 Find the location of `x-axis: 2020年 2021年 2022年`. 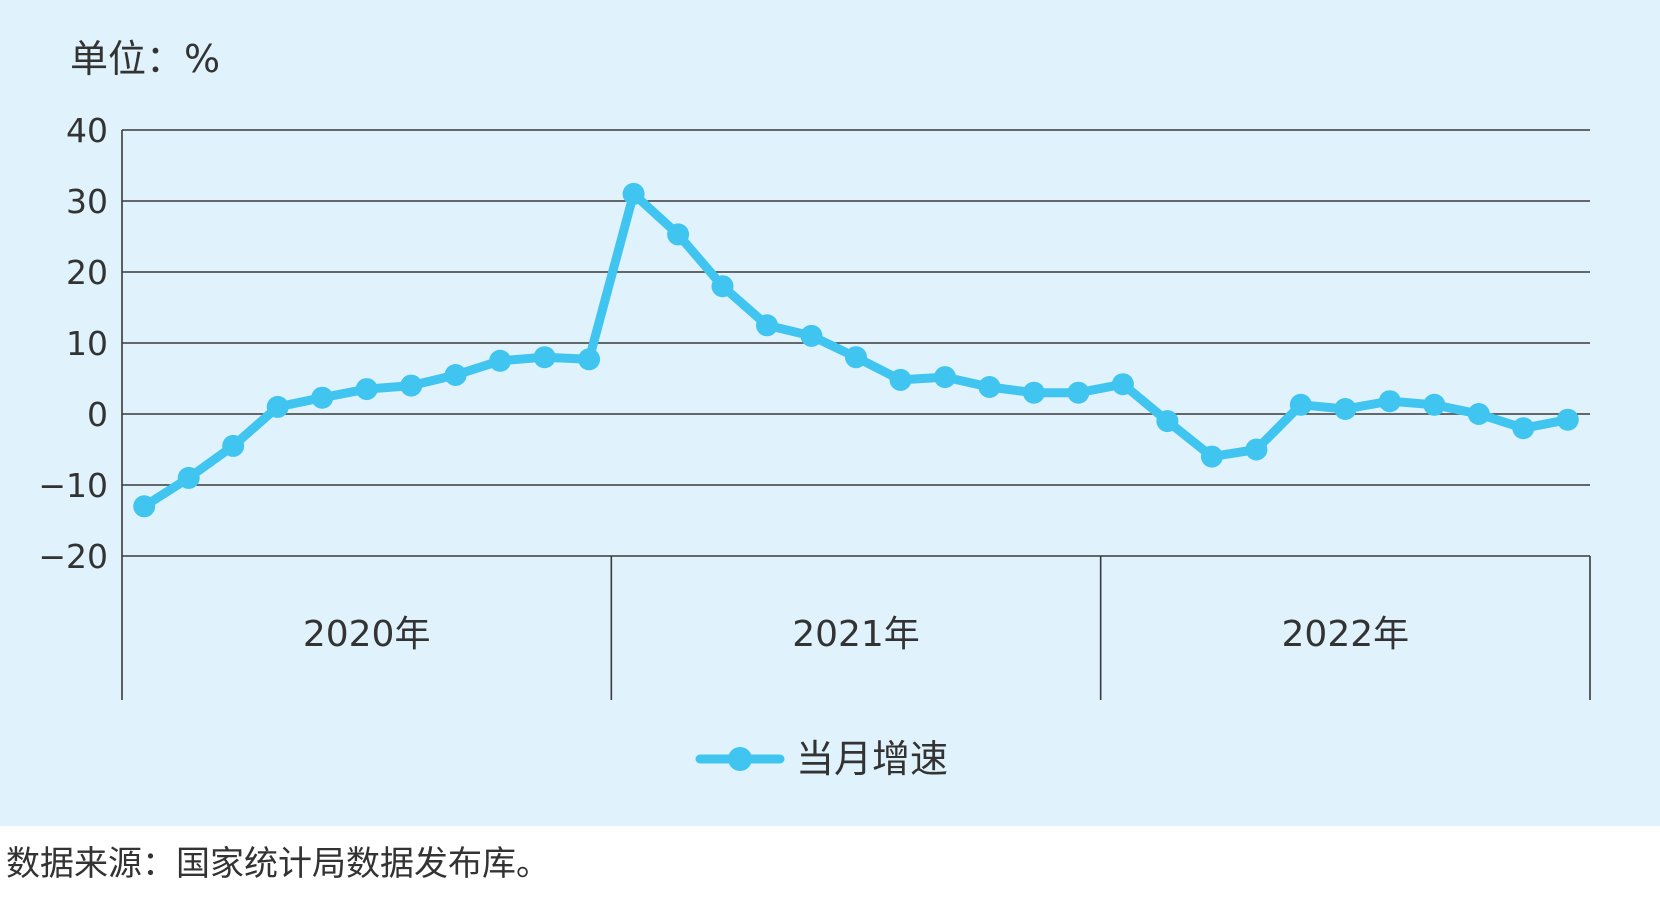

x-axis: 2020年 2021年 2022年 is located at coordinates (947, 628).